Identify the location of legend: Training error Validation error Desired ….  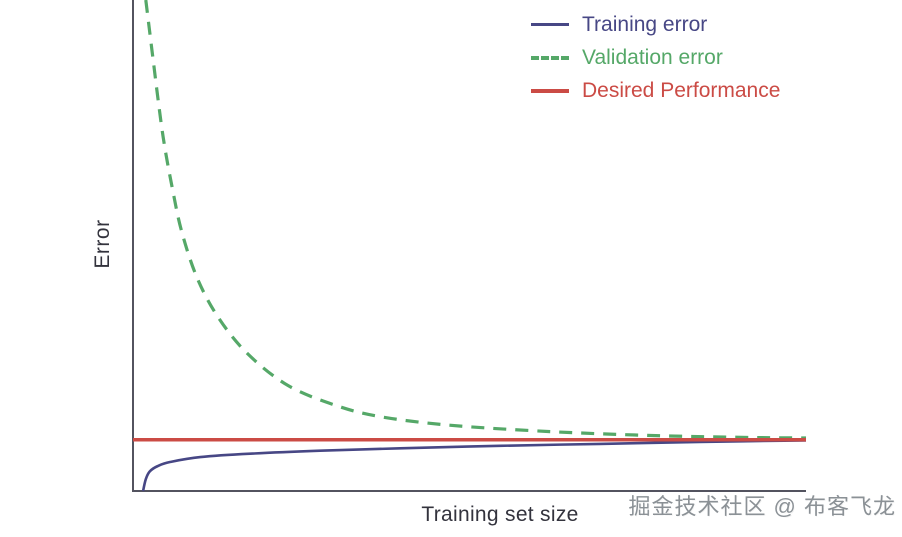
(655, 57).